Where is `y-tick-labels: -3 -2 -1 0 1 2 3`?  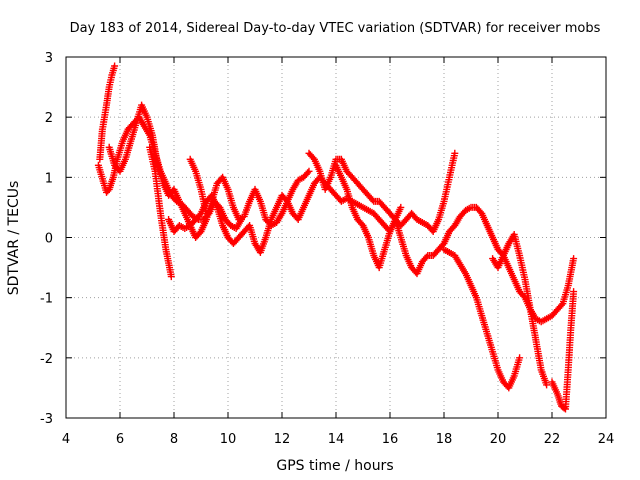
y-tick-labels: -3 -2 -1 0 1 2 3 is located at coordinates (46, 239).